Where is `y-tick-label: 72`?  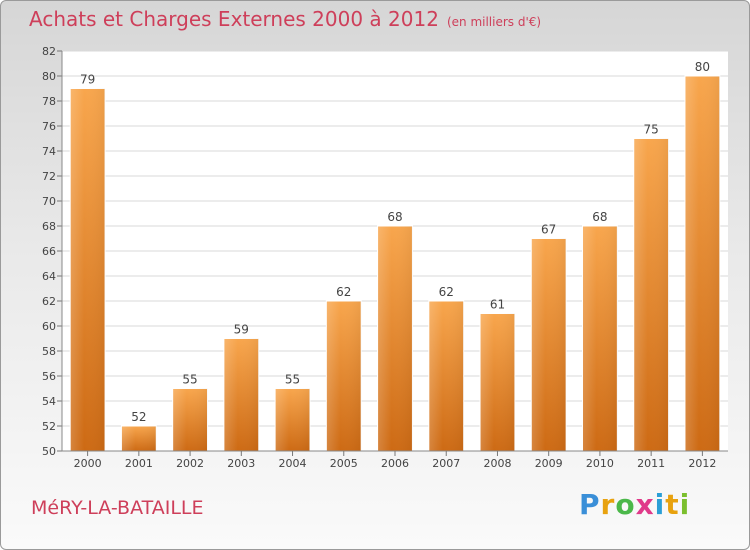 y-tick-label: 72 is located at coordinates (49, 176).